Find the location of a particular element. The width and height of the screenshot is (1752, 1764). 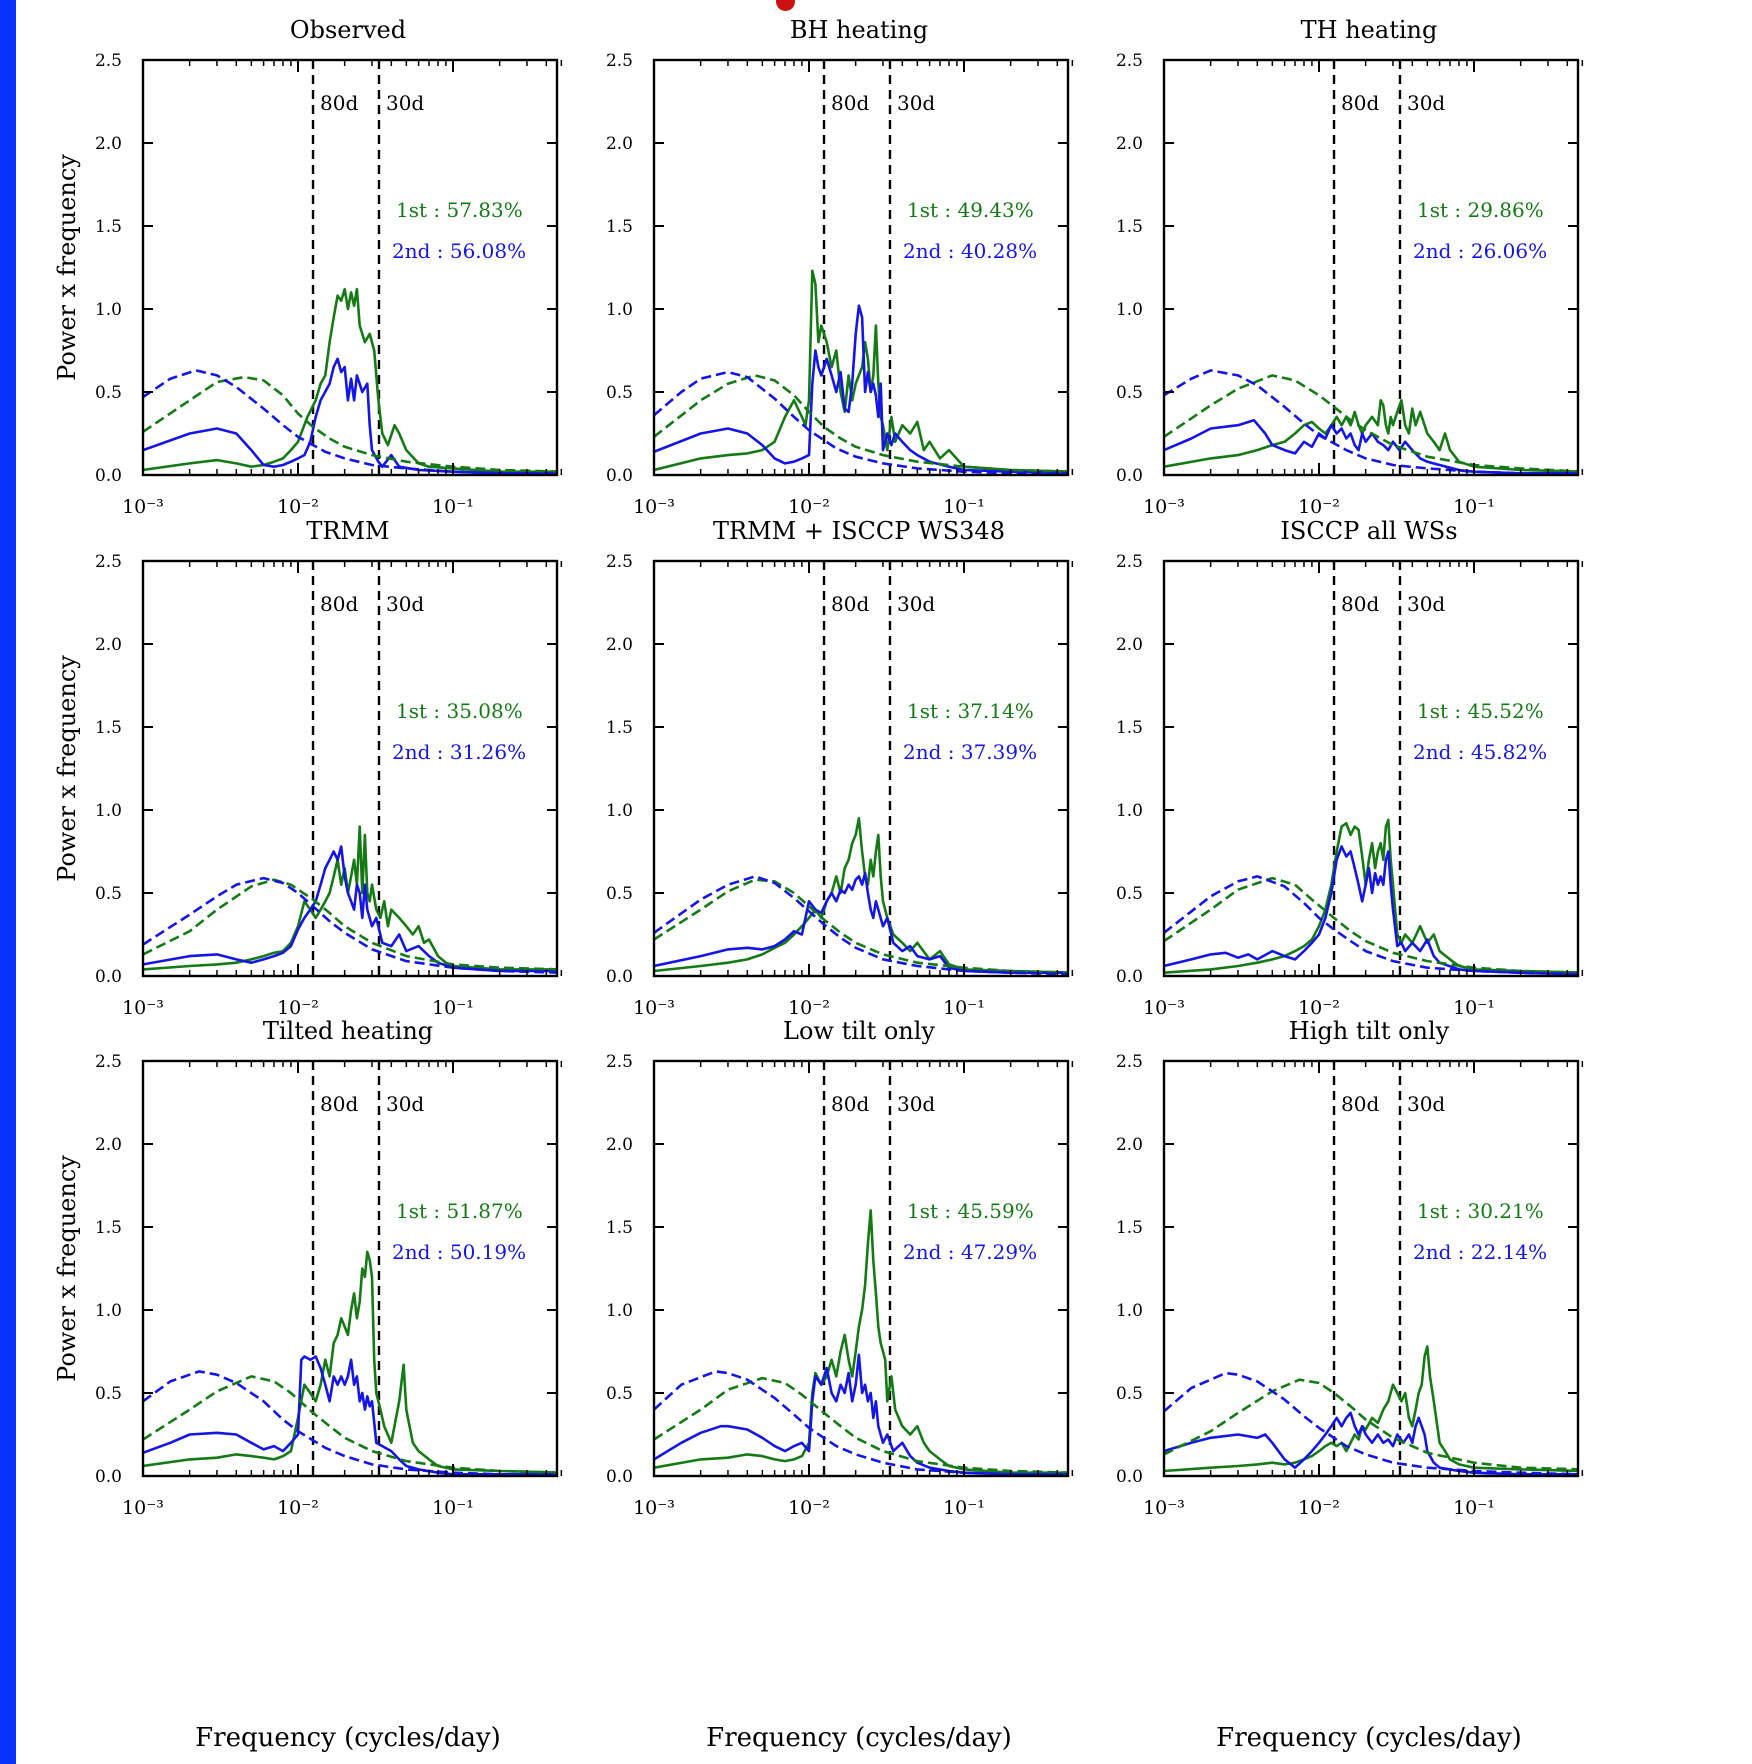

second-mode-annotation: 2nd : 22.14% is located at coordinates (1480, 1252).